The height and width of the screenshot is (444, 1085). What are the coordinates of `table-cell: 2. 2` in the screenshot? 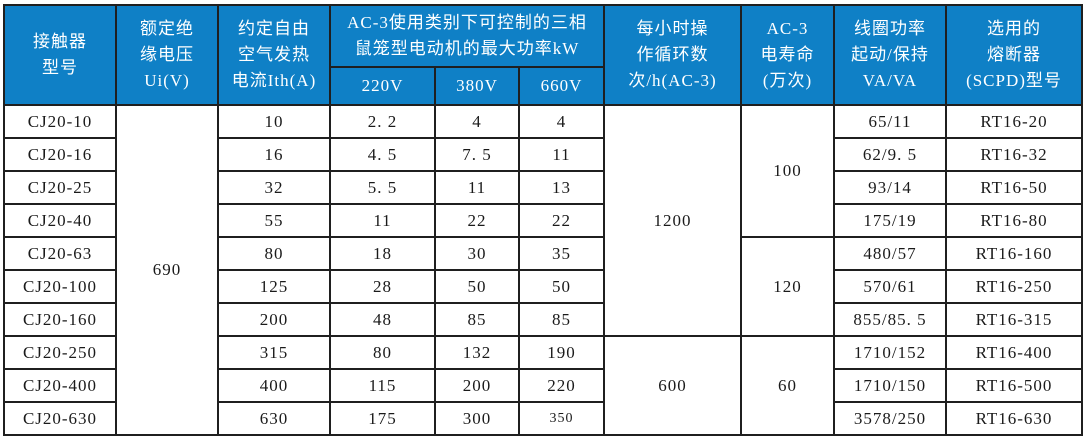 It's located at (382, 121).